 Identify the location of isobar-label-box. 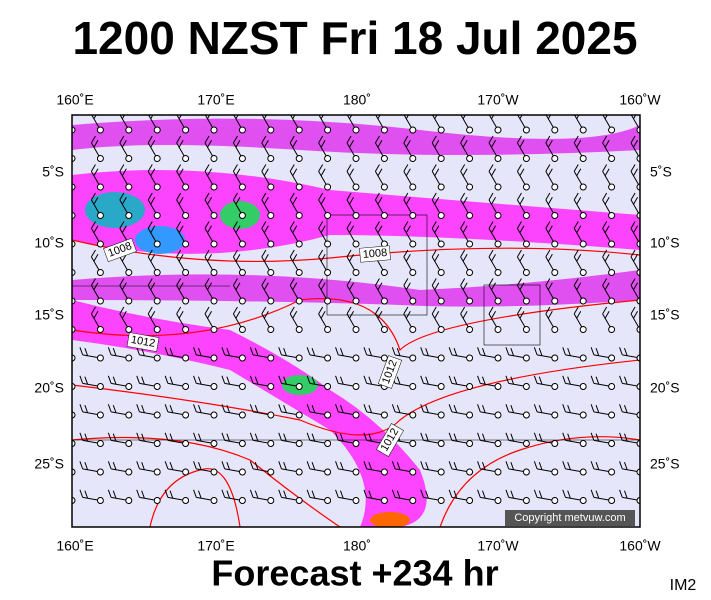
(375, 254).